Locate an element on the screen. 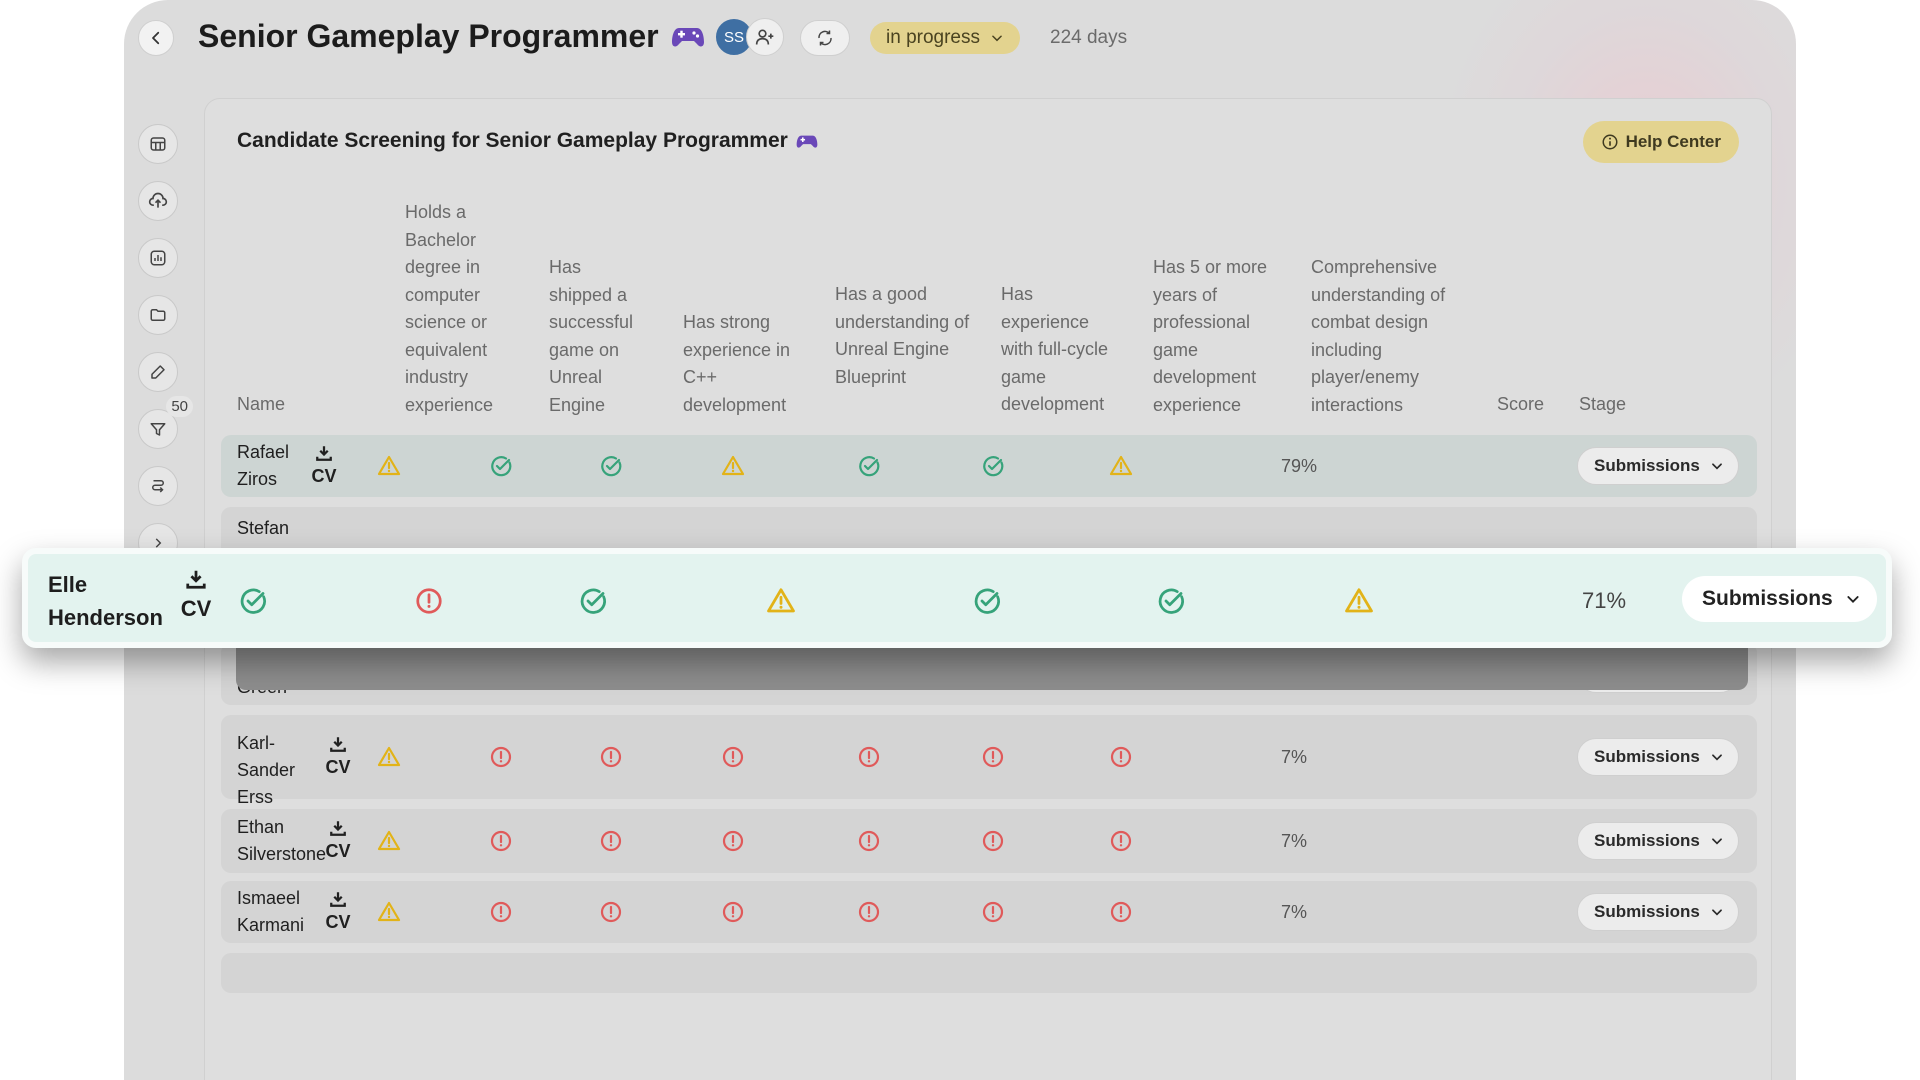  candidate-score: 71% is located at coordinates (1604, 600).